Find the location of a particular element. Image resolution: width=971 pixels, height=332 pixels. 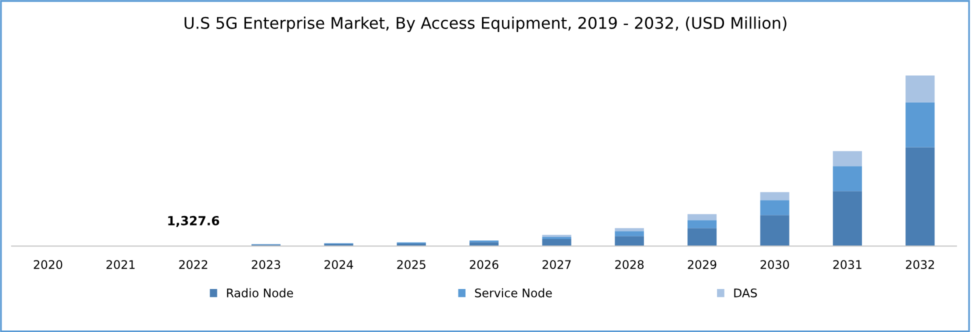

x-tick-label: 2027 is located at coordinates (556, 265).